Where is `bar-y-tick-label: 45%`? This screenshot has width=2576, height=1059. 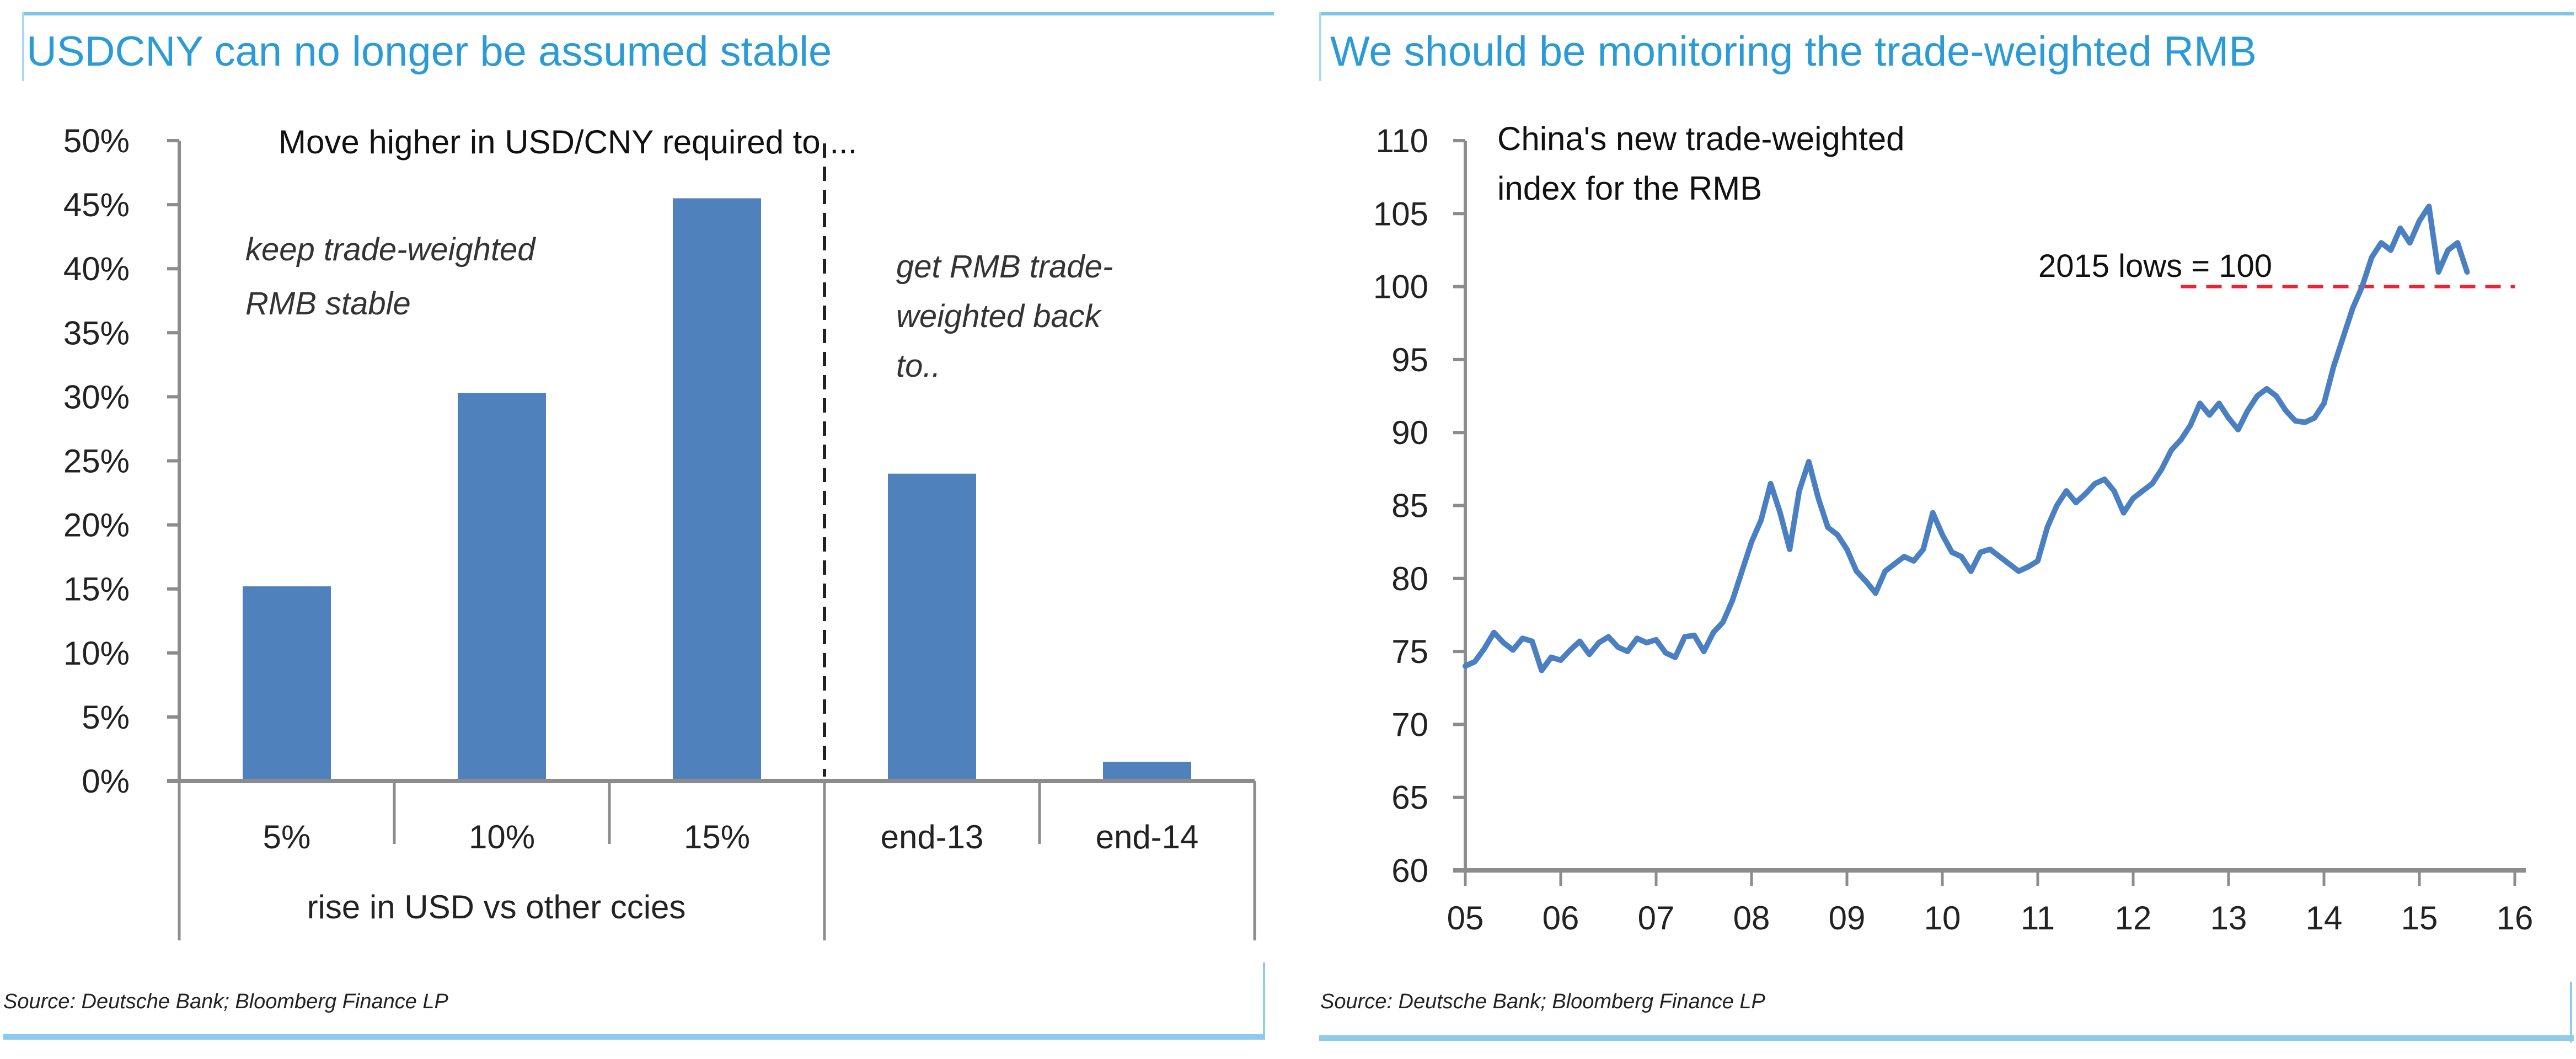 bar-y-tick-label: 45% is located at coordinates (96, 204).